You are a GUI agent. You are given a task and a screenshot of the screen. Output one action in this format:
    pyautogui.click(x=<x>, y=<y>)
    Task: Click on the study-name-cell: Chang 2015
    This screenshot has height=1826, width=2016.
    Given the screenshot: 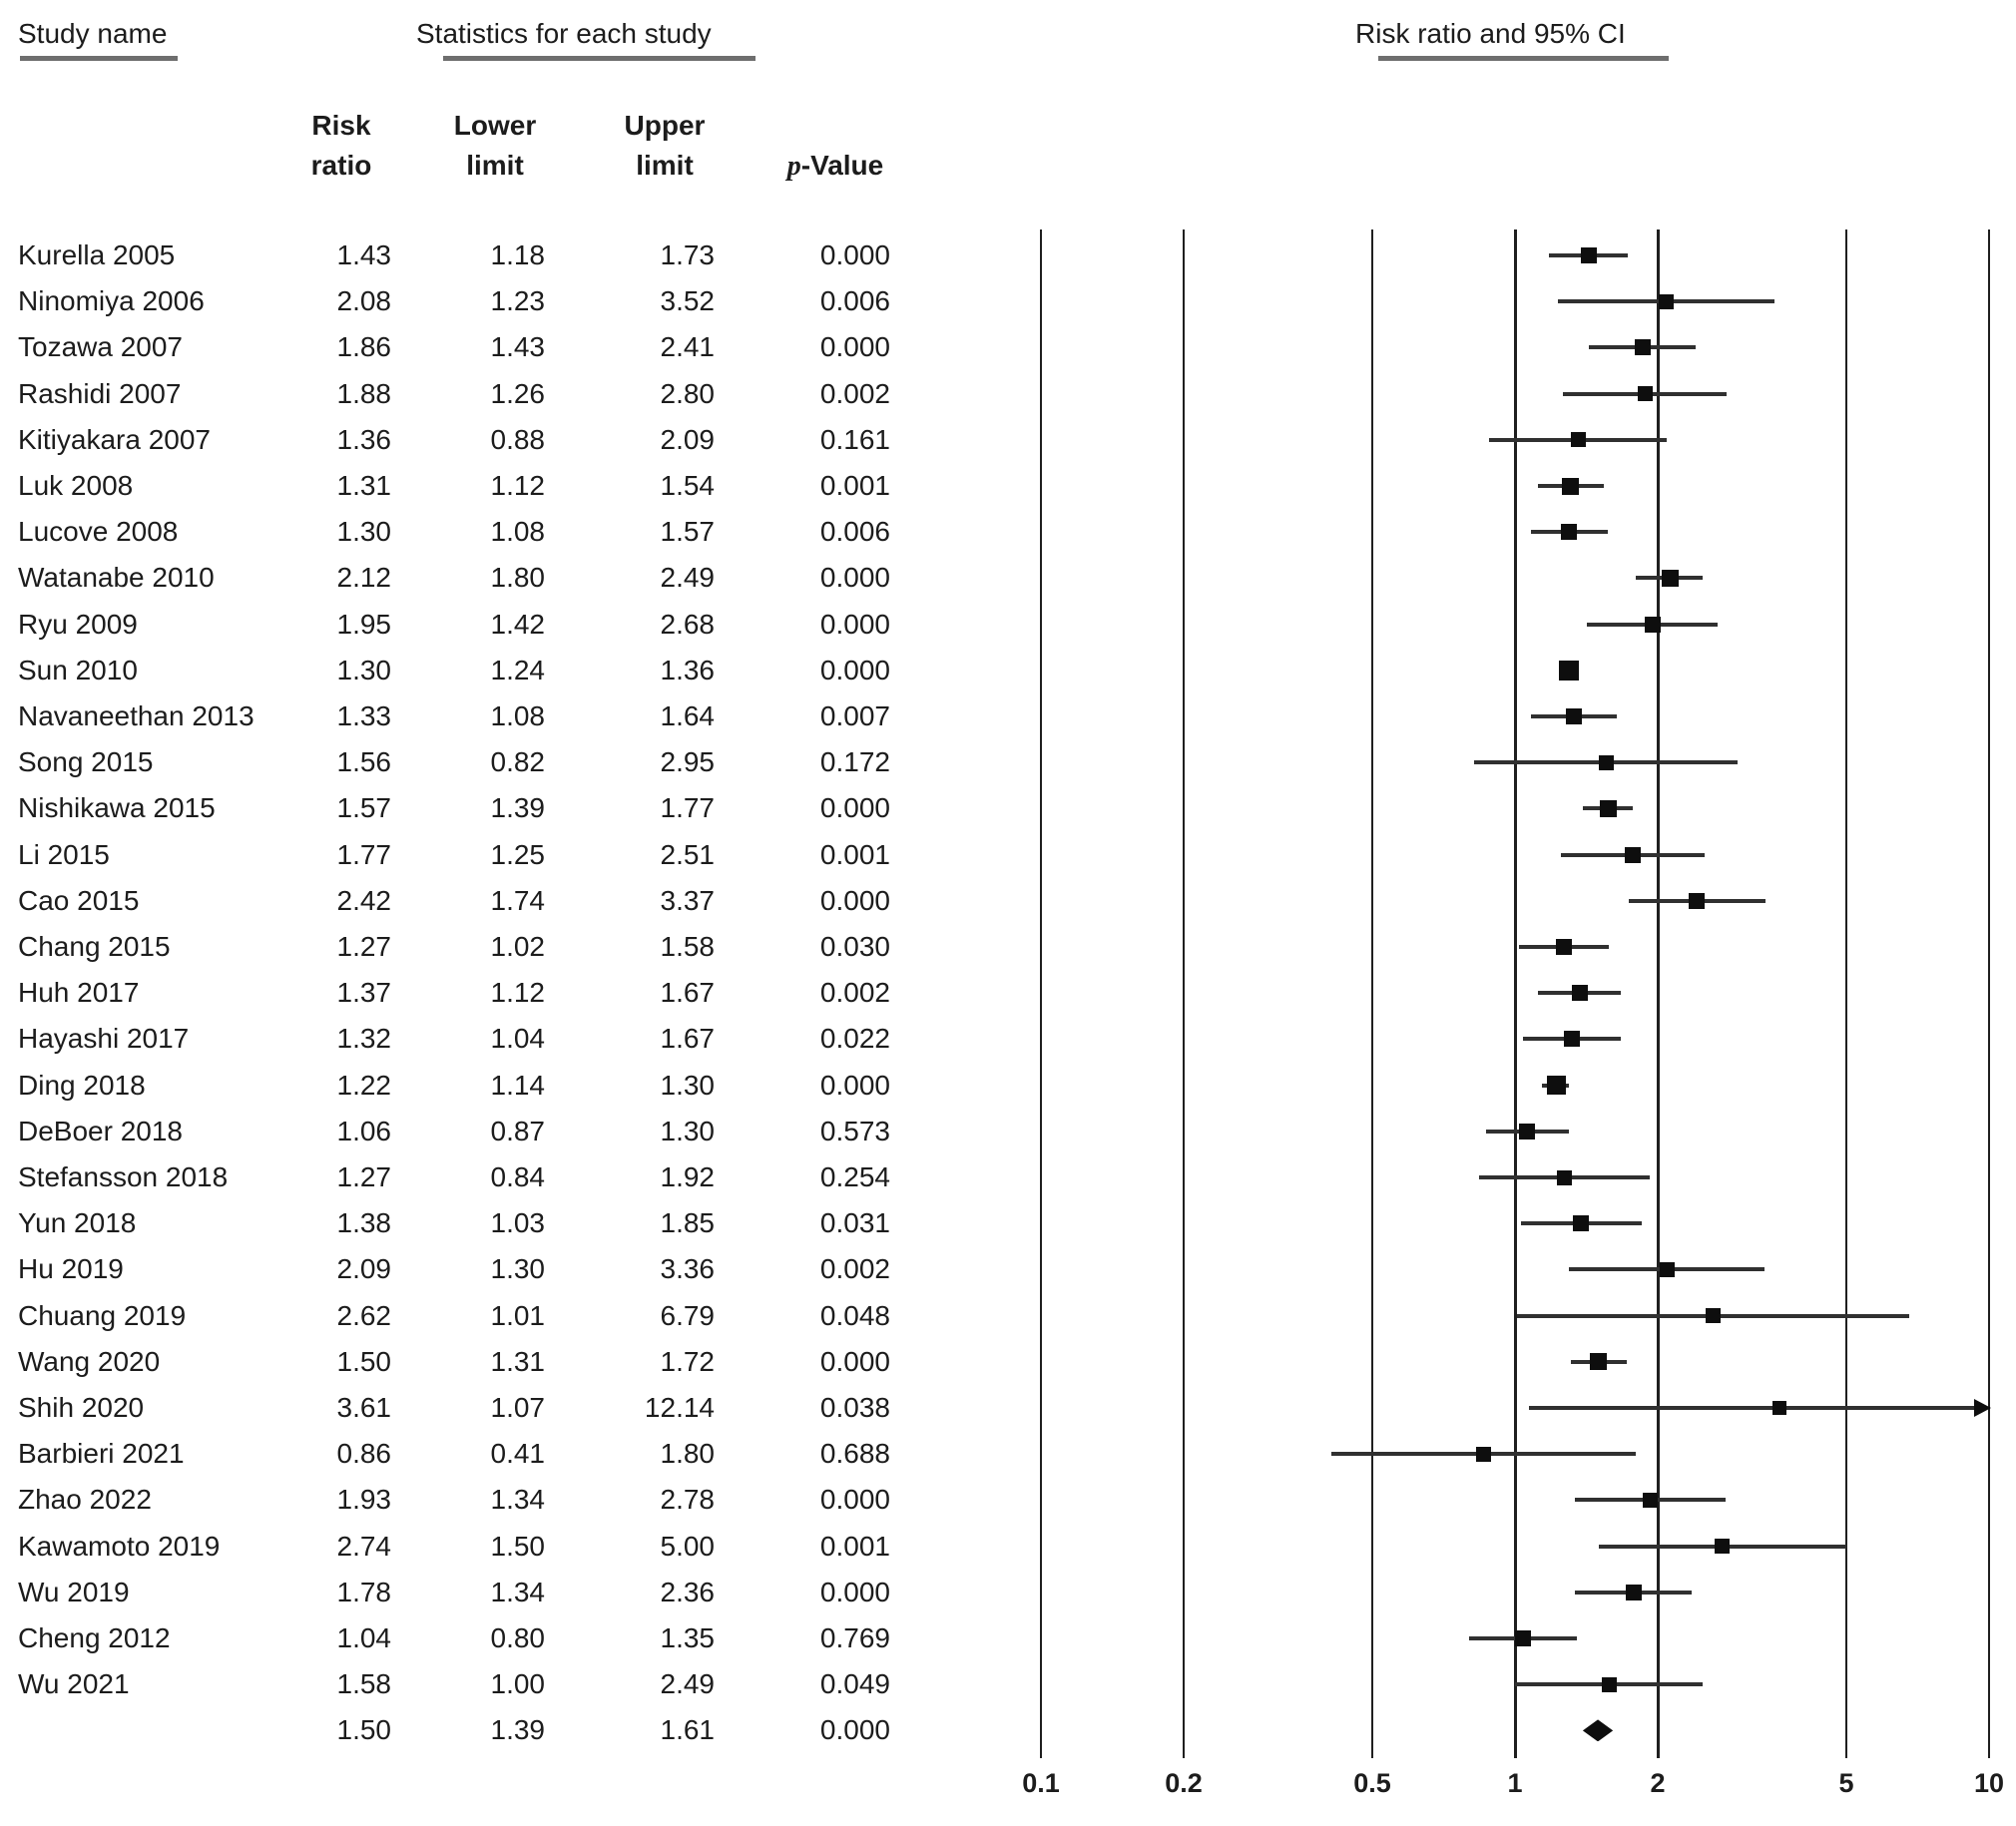 What is the action you would take?
    pyautogui.click(x=94, y=946)
    